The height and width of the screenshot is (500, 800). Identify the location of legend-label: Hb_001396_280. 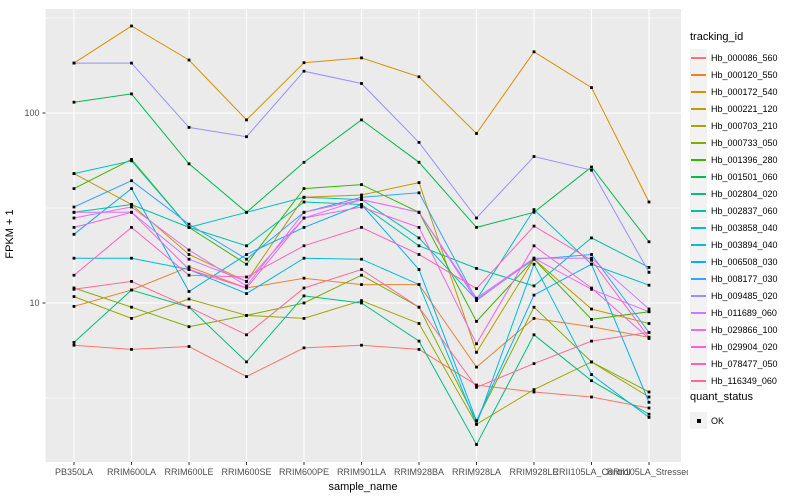
(744, 159).